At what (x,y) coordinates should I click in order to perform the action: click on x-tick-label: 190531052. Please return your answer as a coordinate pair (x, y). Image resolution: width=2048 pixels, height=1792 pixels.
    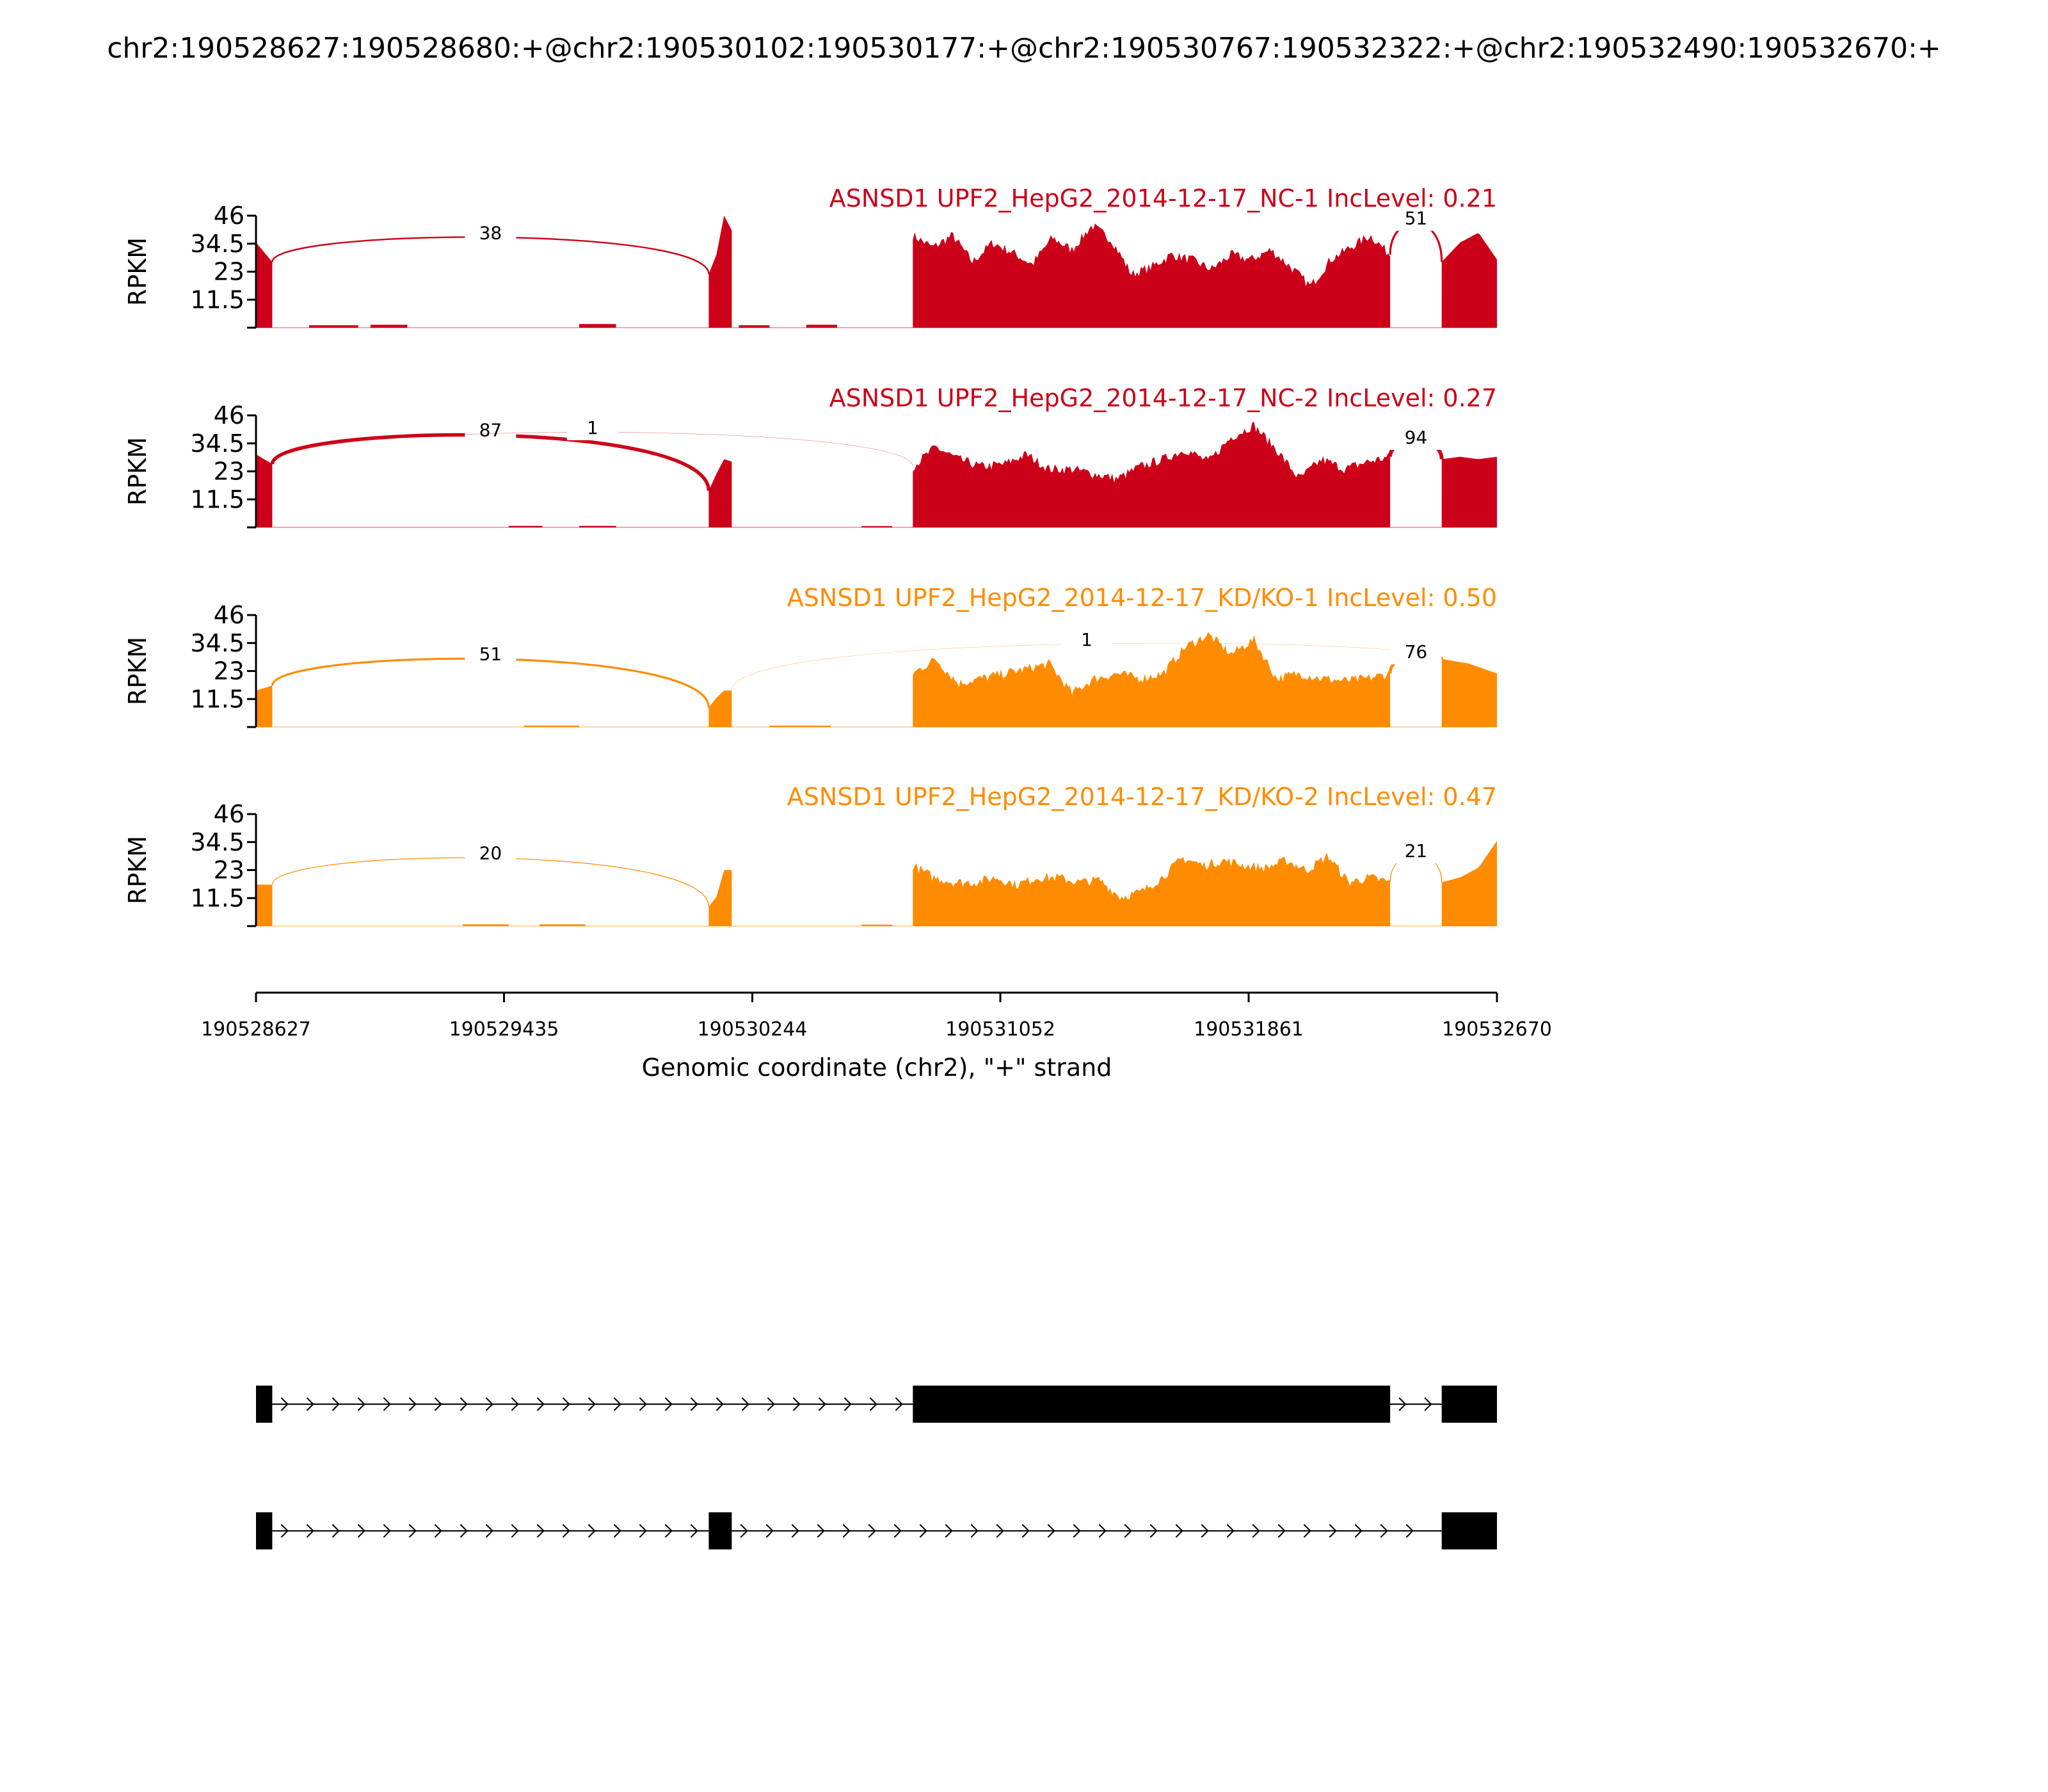
    Looking at the image, I should click on (1000, 1029).